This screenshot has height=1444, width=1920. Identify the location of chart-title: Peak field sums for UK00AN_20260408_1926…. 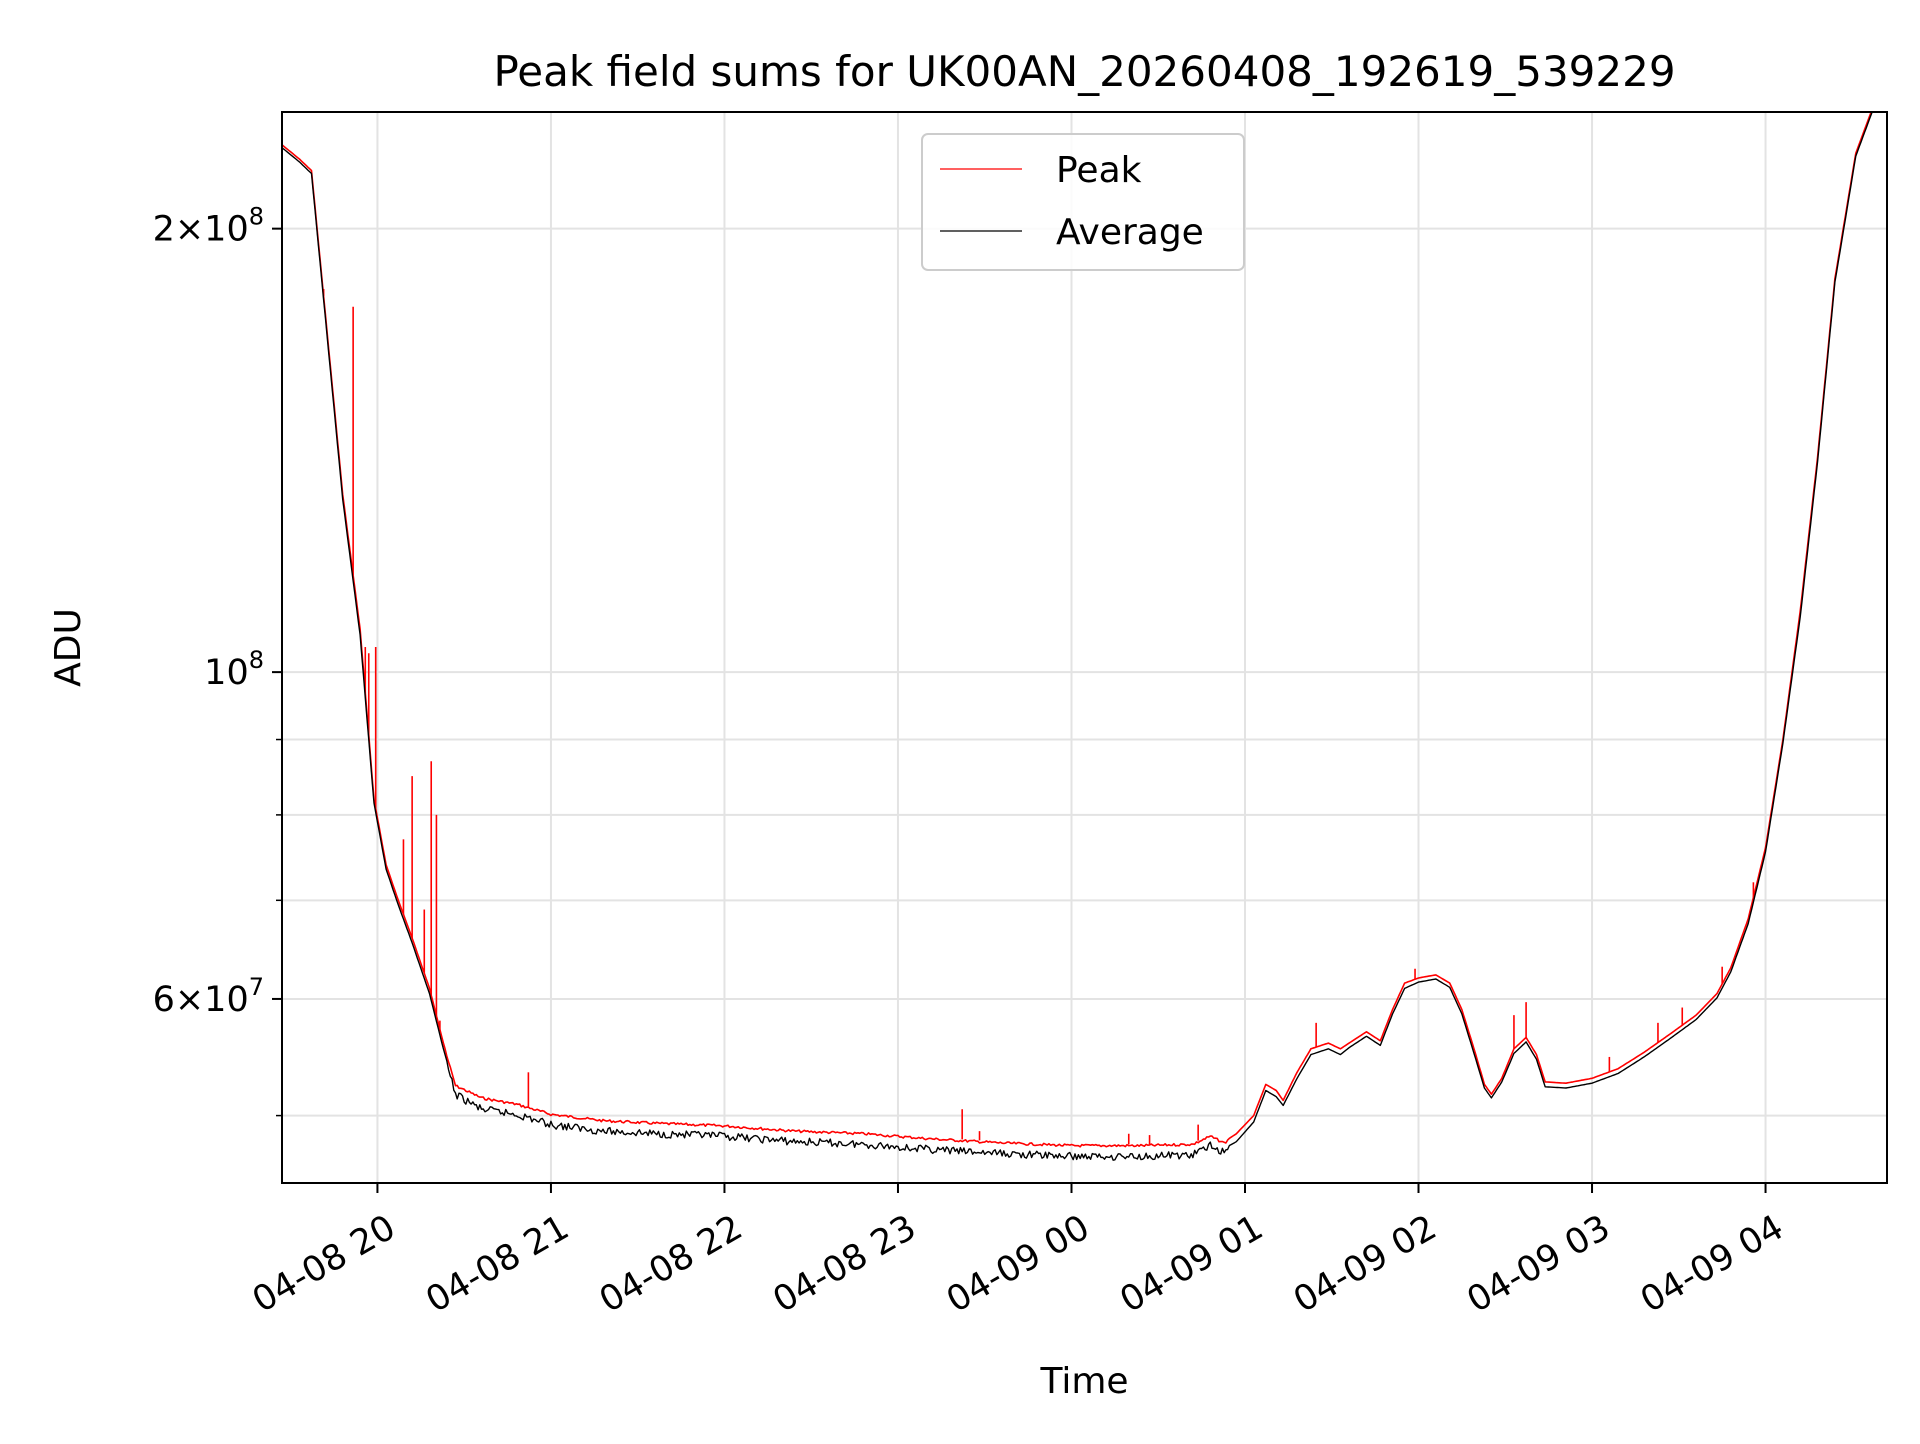
(1084, 71).